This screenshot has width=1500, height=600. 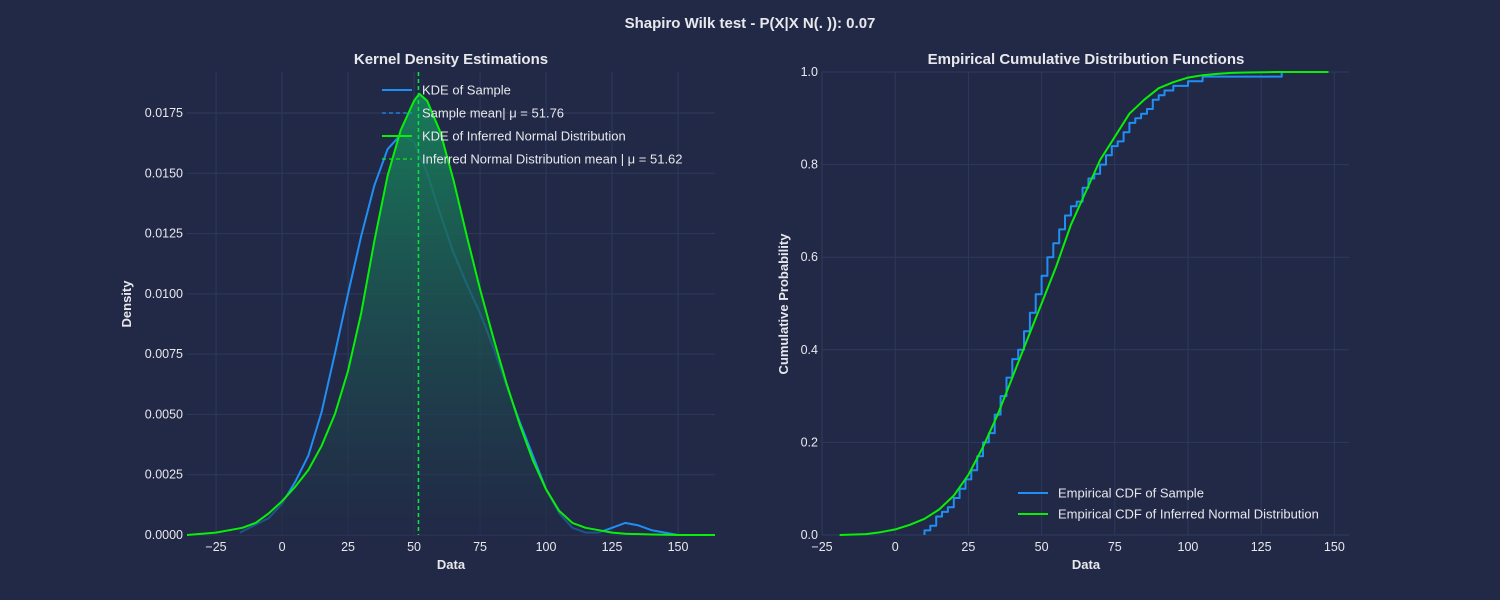 What do you see at coordinates (783, 304) in the screenshot?
I see `ecdf-y-axis-label: Cumulative Probability` at bounding box center [783, 304].